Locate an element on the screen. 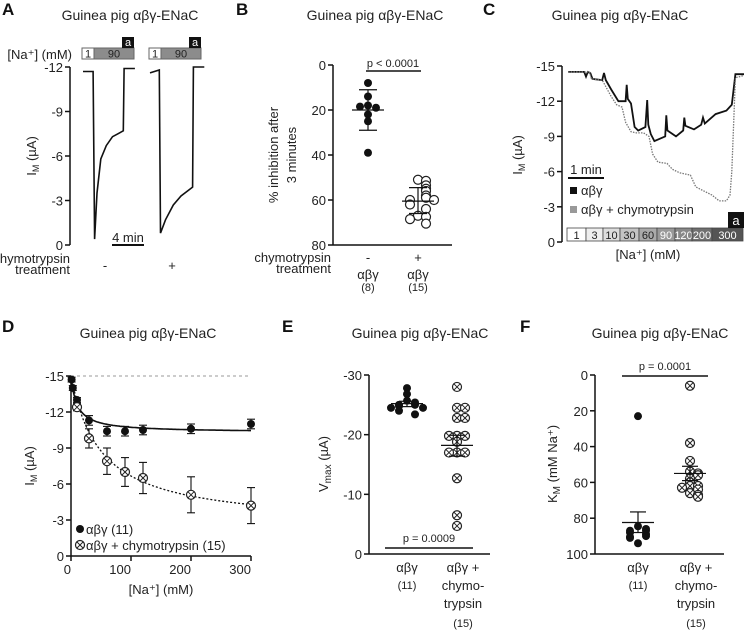 This screenshot has height=632, width=744. panel-e-y-tick-label: 0 is located at coordinates (358, 554).